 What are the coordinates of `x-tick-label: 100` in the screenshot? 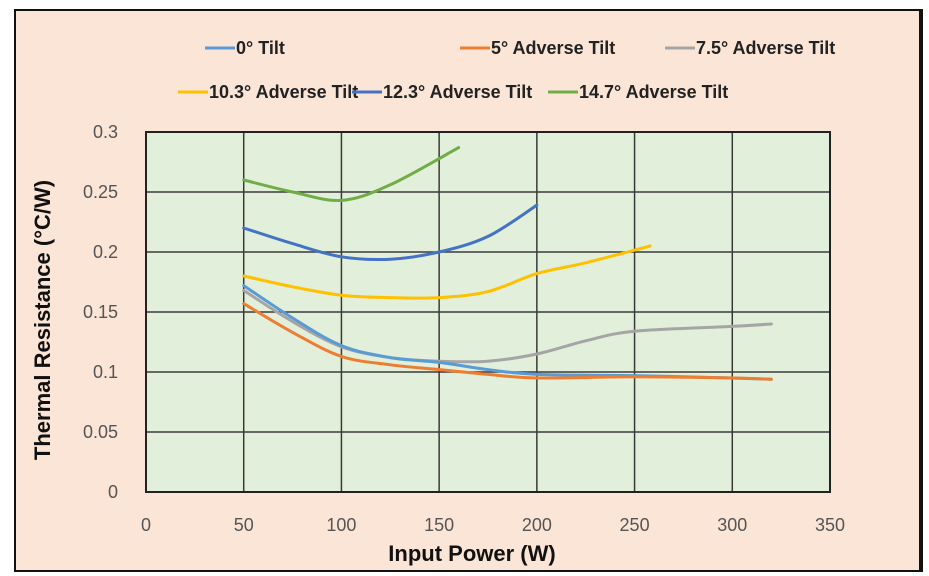 It's located at (341, 525).